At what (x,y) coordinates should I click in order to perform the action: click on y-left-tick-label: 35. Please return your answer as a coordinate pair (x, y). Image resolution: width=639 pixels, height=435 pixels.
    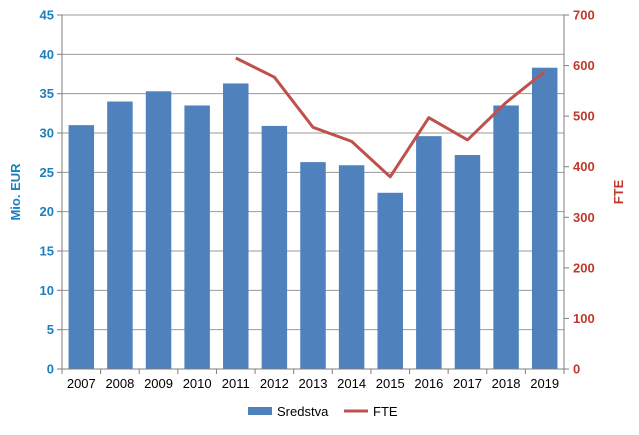
    Looking at the image, I should click on (47, 93).